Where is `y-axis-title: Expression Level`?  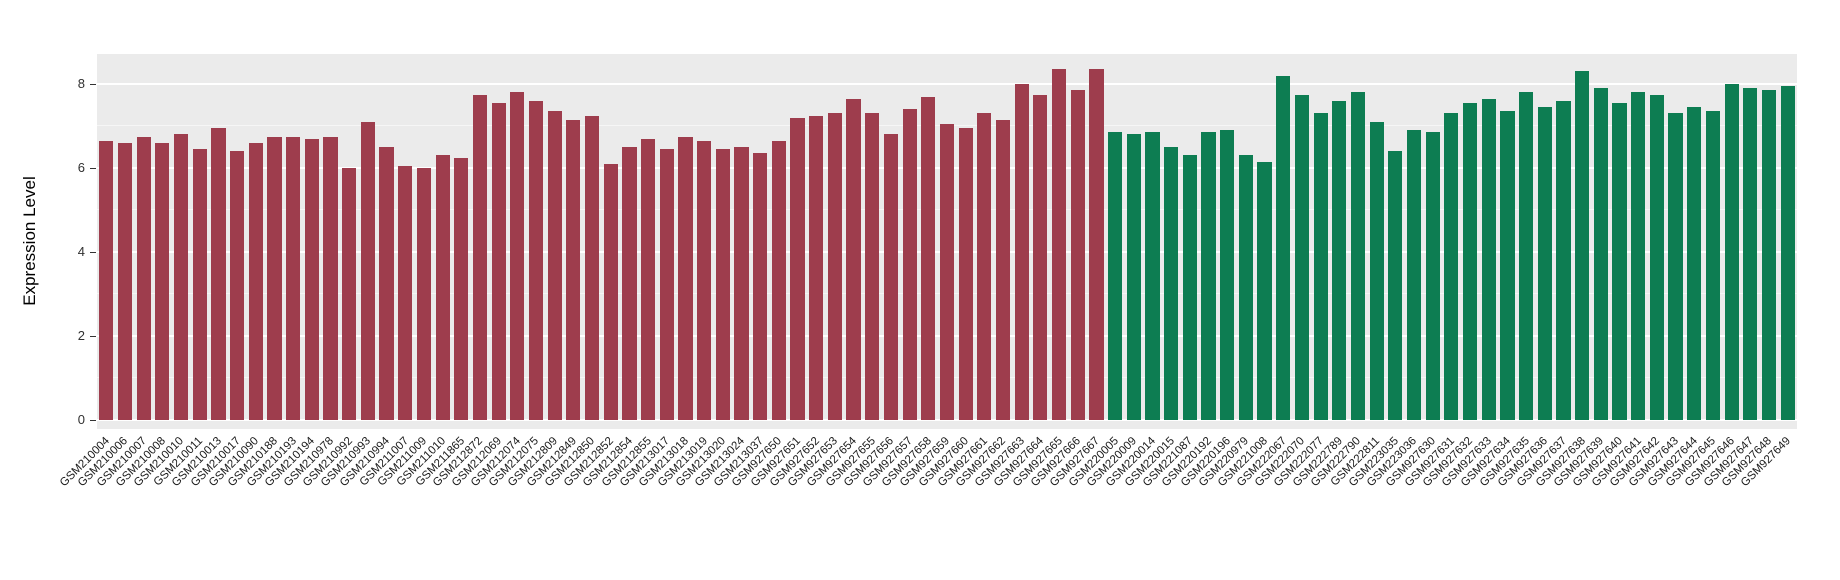
y-axis-title: Expression Level is located at coordinates (29, 241).